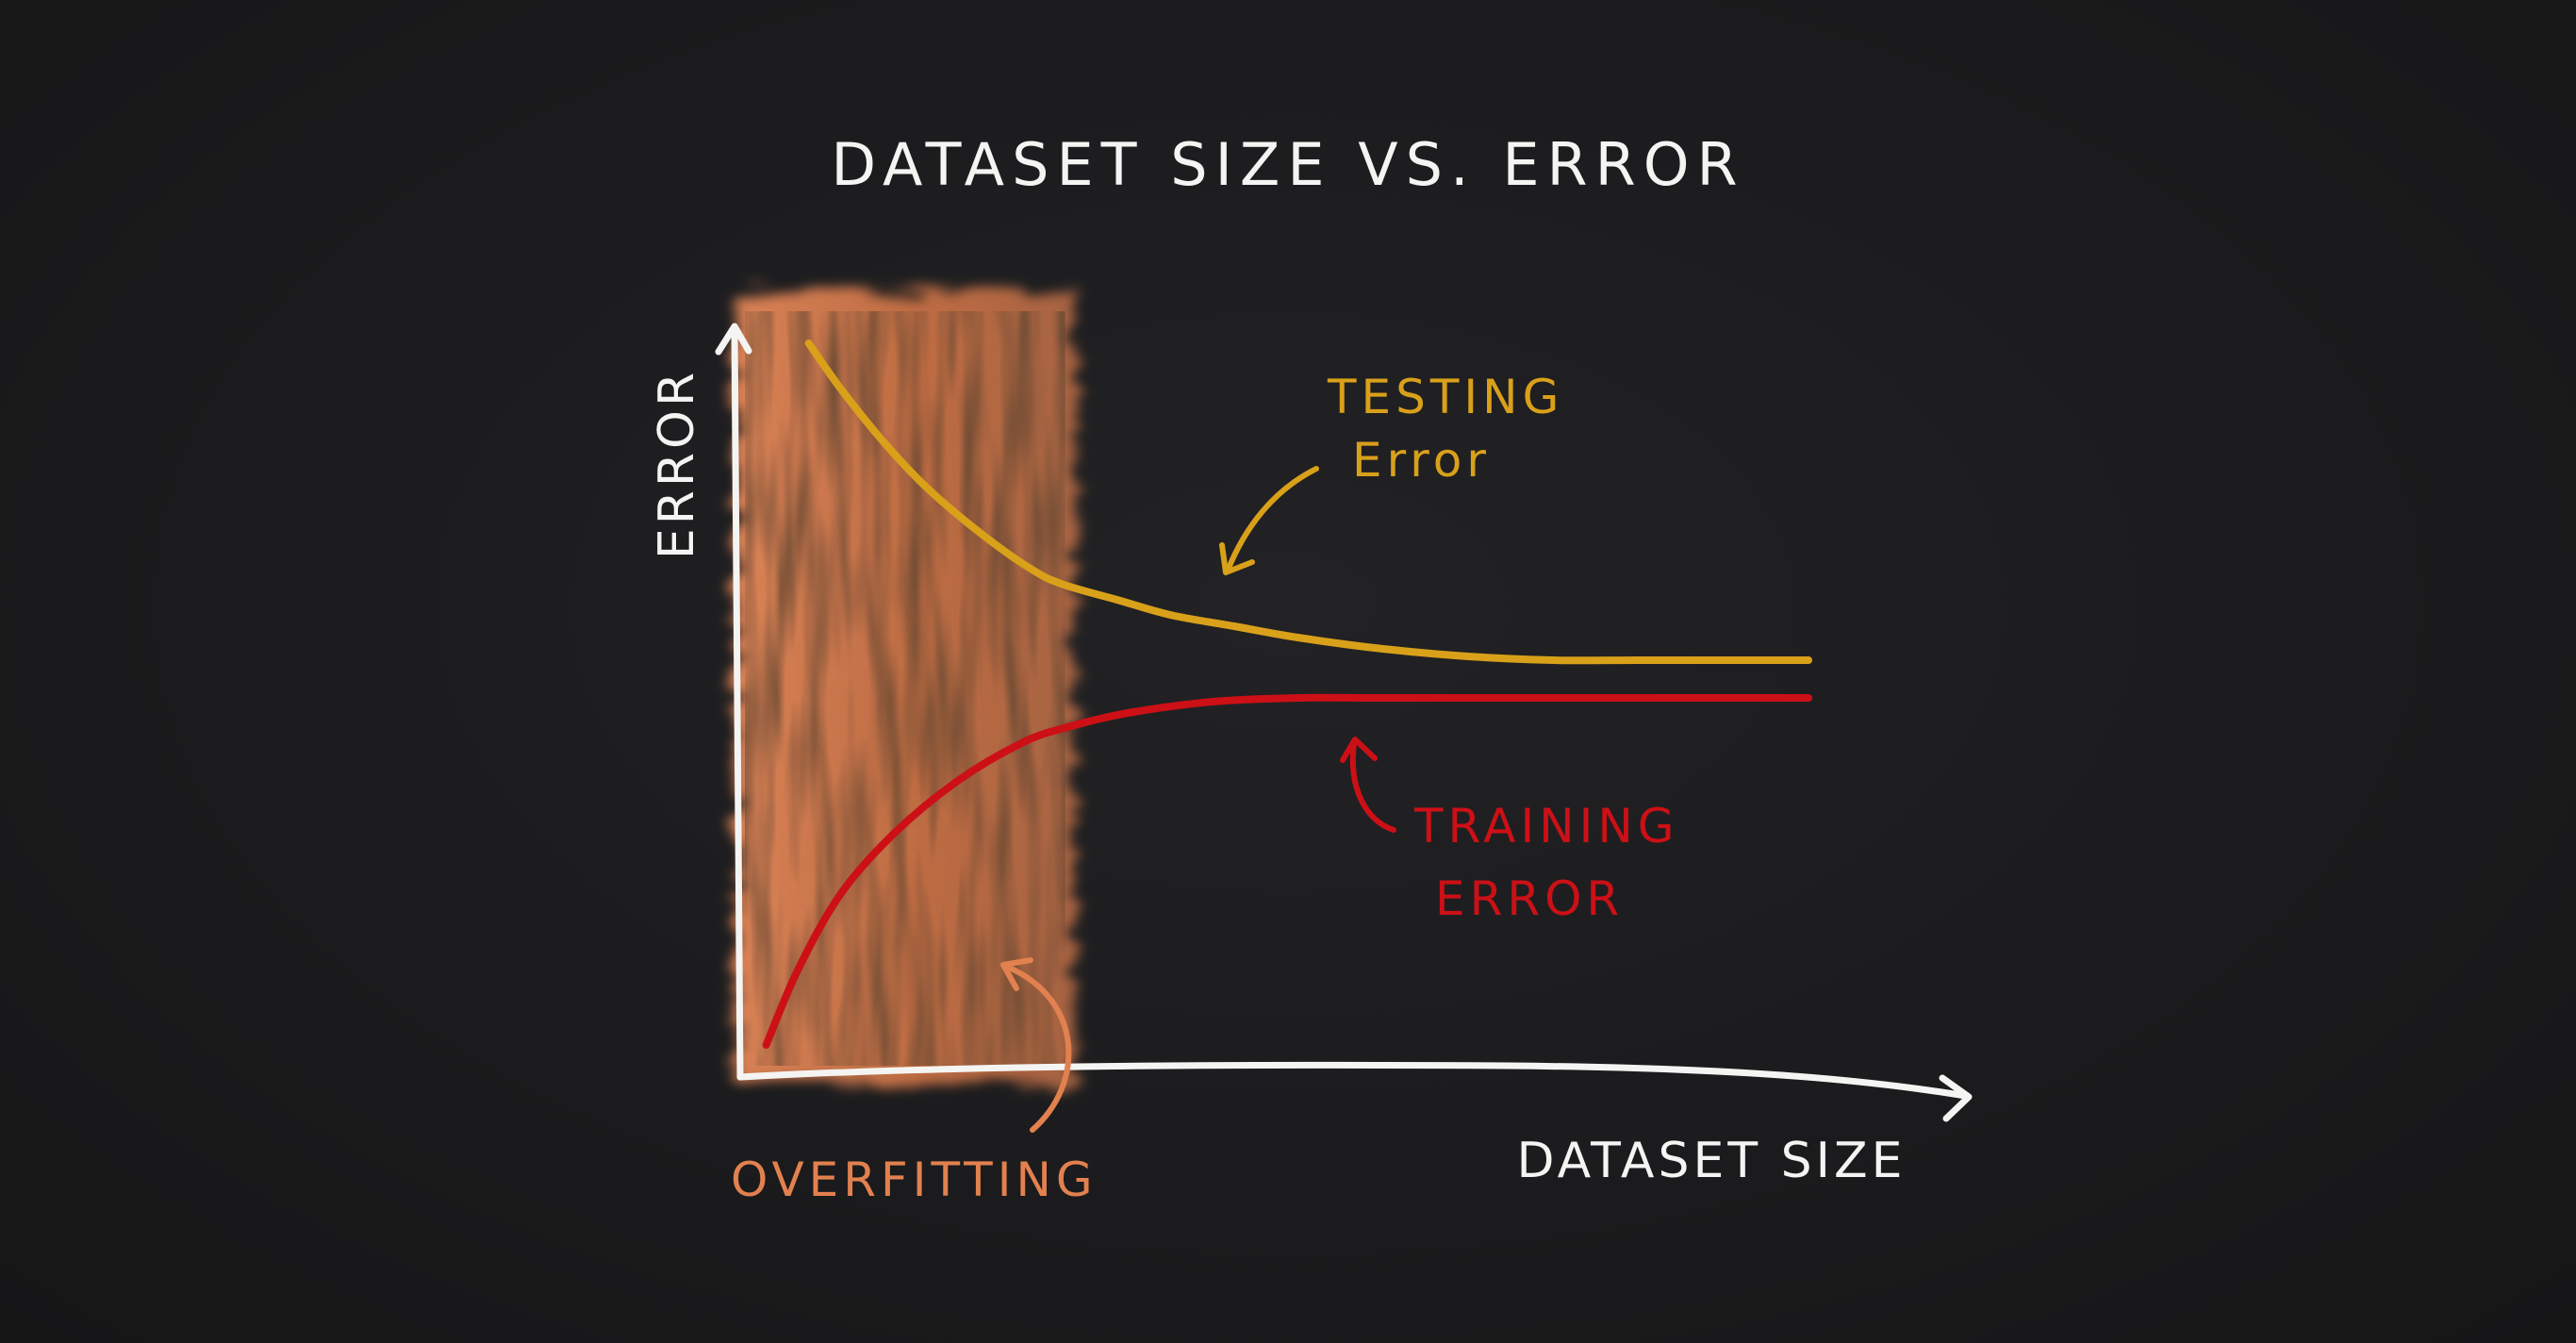 The image size is (2576, 1343). Describe the element at coordinates (1359, 750) in the screenshot. I see `training-error-arrowhead` at that location.